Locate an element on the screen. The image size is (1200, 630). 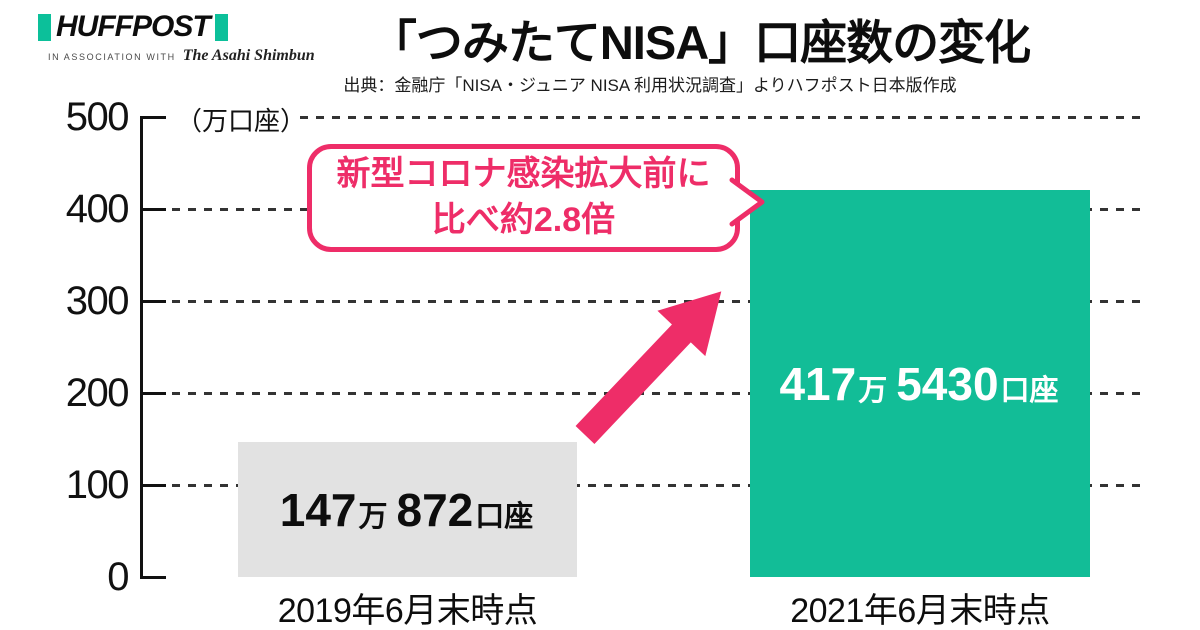
bar-2019: 147 万 872 口座 is located at coordinates (407, 509).